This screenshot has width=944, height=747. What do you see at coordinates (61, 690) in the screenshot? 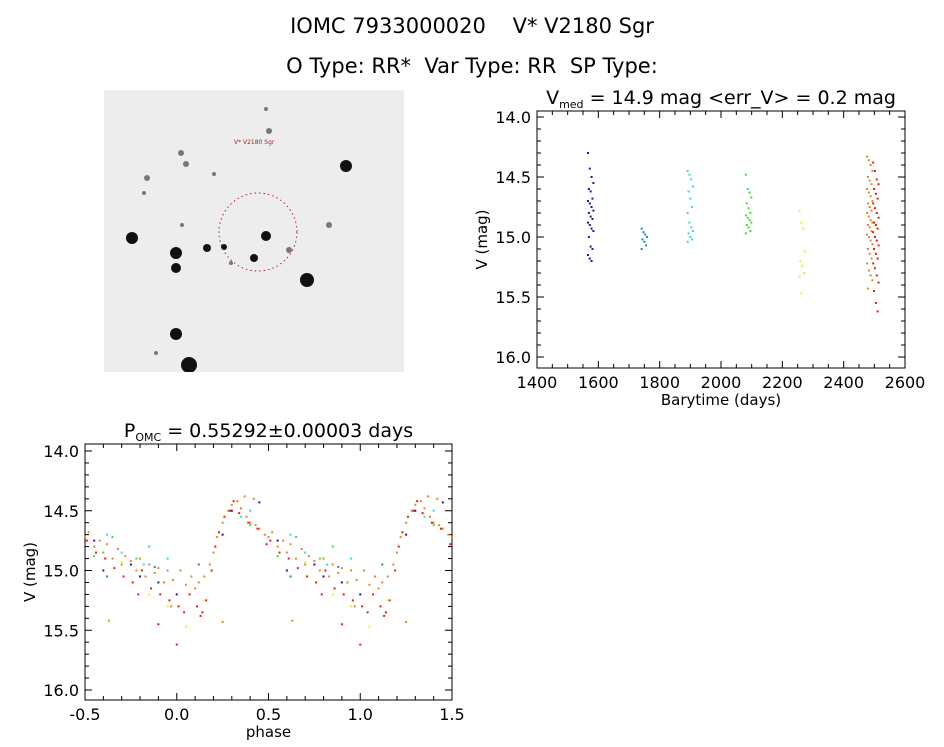
I see `y-tick-label: 16.0` at bounding box center [61, 690].